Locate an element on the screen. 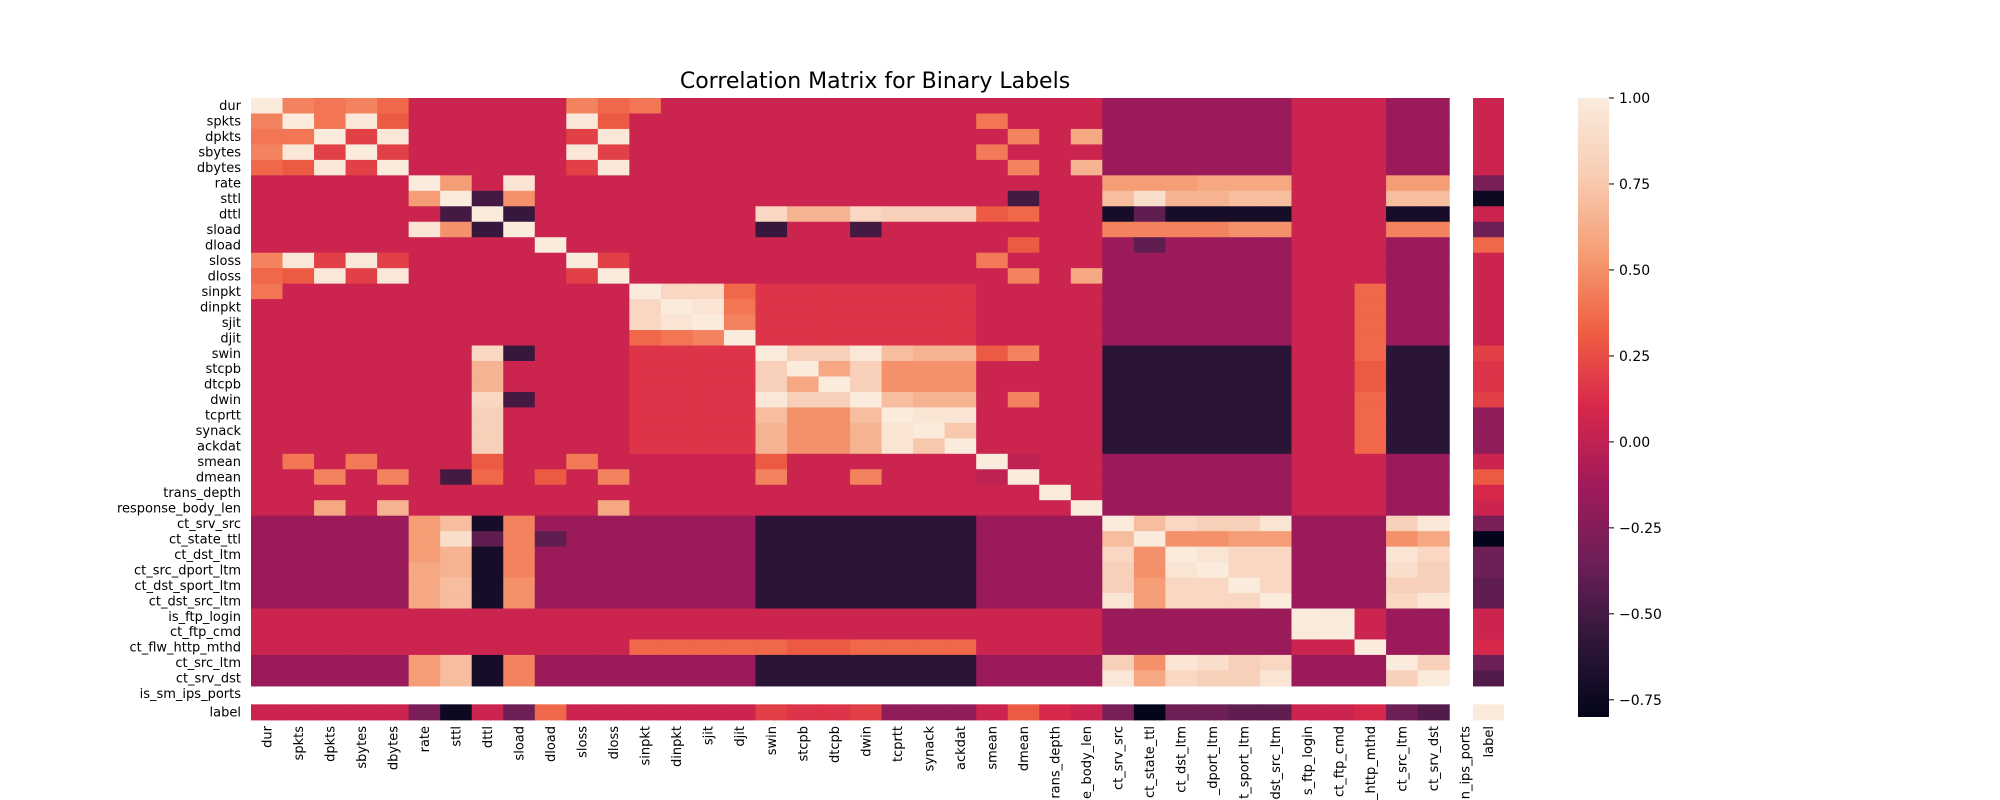 The image size is (2000, 800). heatmap-cell-ct_srv_dst-synack is located at coordinates (929, 678).